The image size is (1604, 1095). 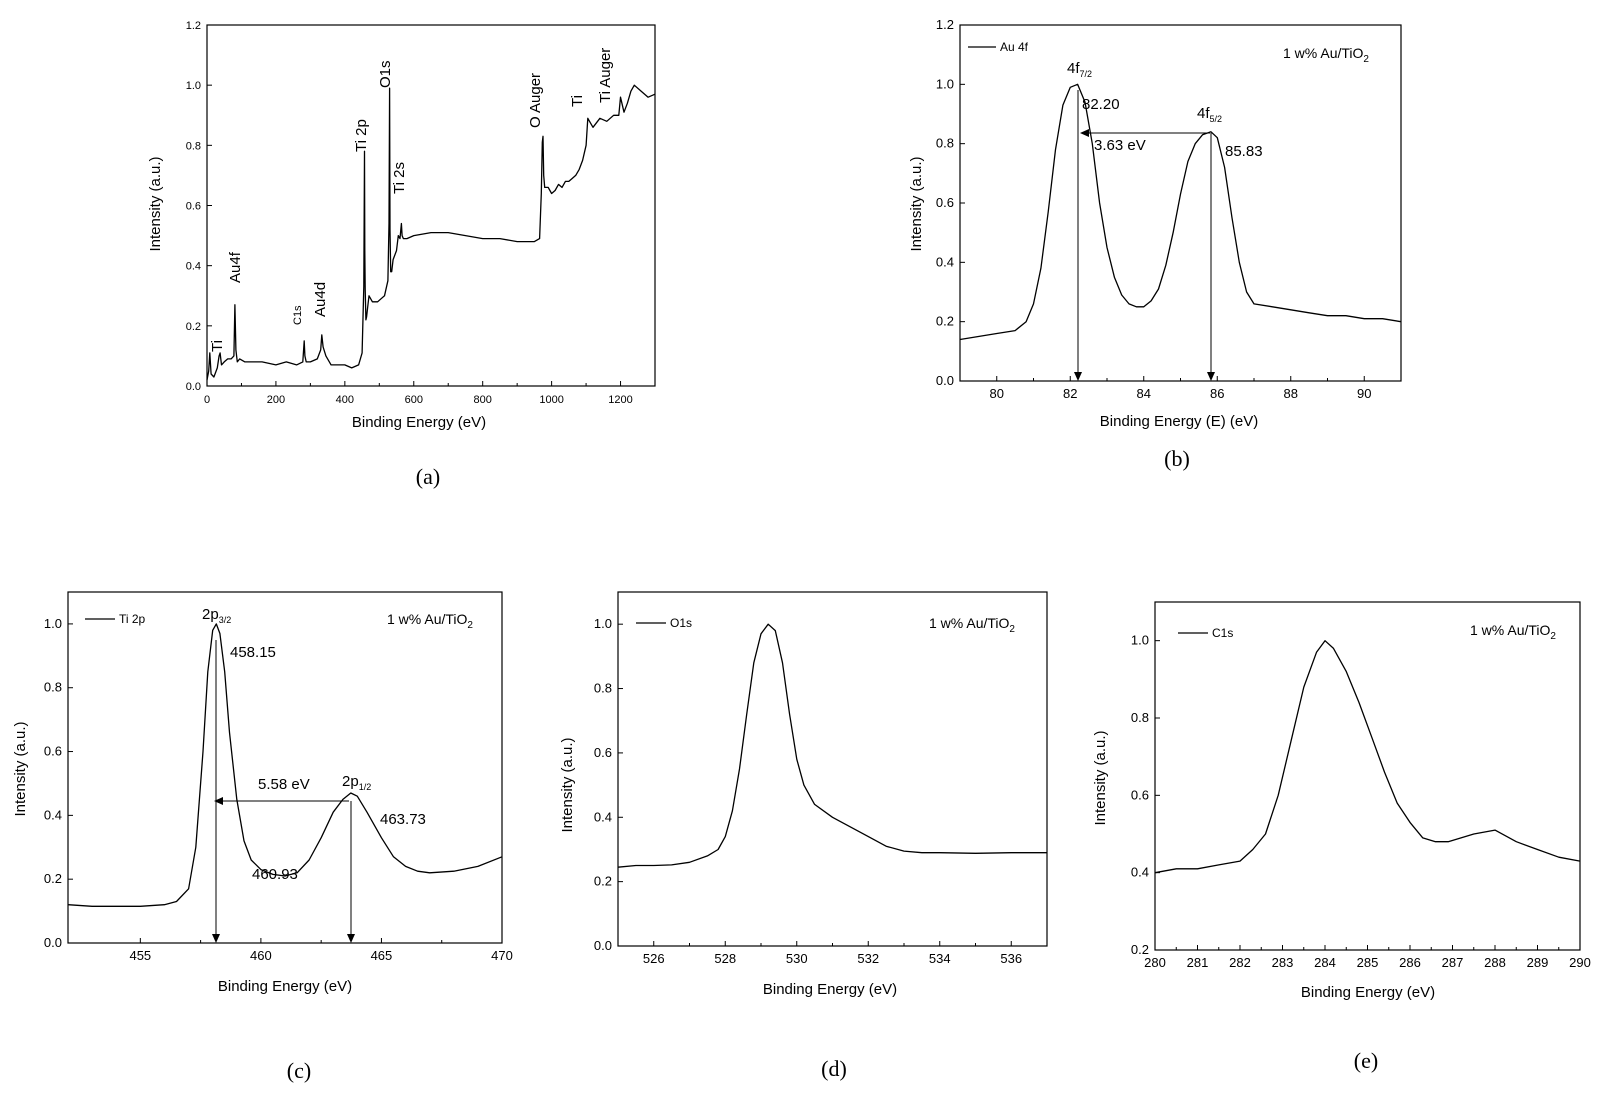 I want to click on x-tick-label: 400, so click(x=345, y=400).